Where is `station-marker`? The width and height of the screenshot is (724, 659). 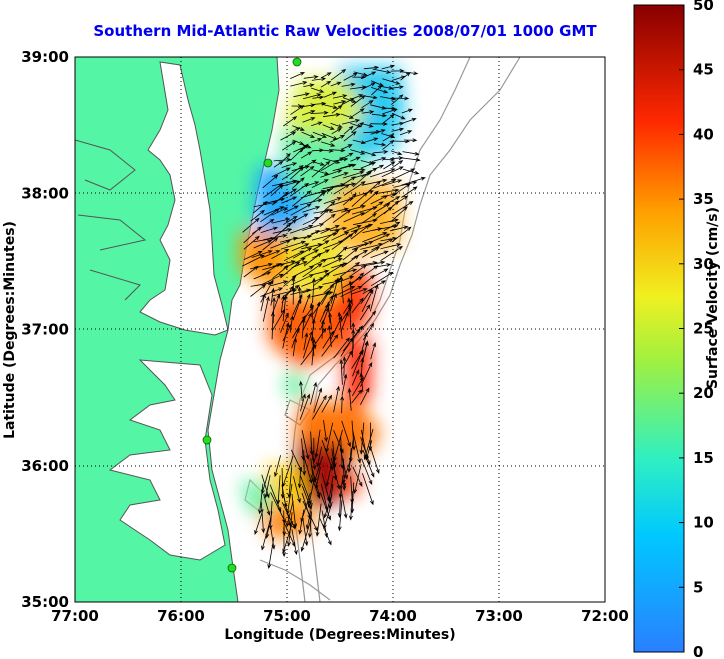
station-marker is located at coordinates (232, 568).